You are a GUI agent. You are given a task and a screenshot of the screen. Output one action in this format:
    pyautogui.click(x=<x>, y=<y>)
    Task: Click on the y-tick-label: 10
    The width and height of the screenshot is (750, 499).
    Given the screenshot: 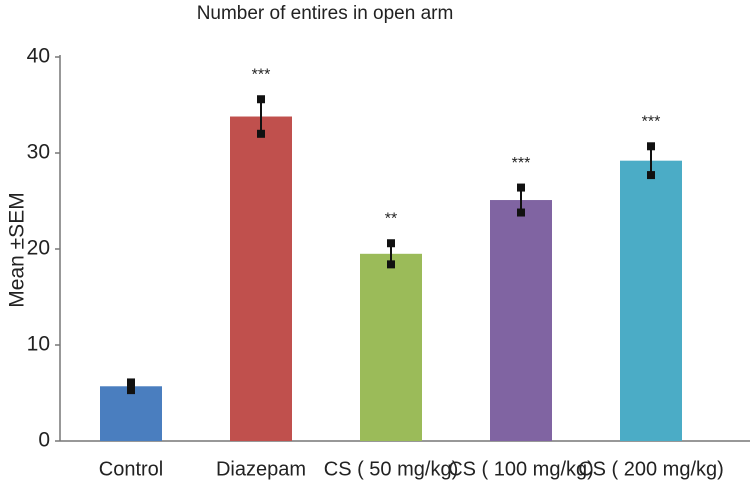 What is the action you would take?
    pyautogui.click(x=38, y=344)
    